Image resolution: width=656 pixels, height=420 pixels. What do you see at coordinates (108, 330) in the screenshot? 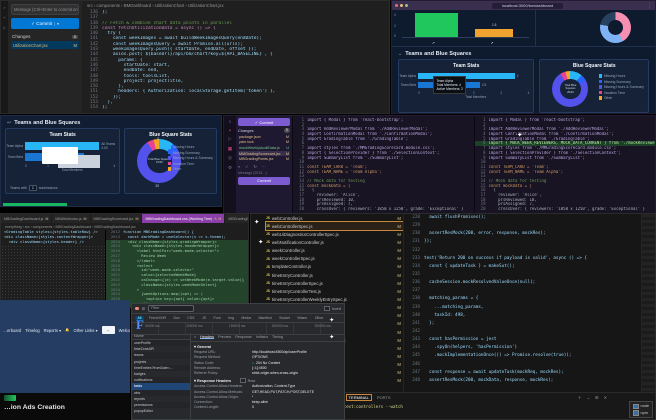
I see `site-logo: ⌁` at bounding box center [108, 330].